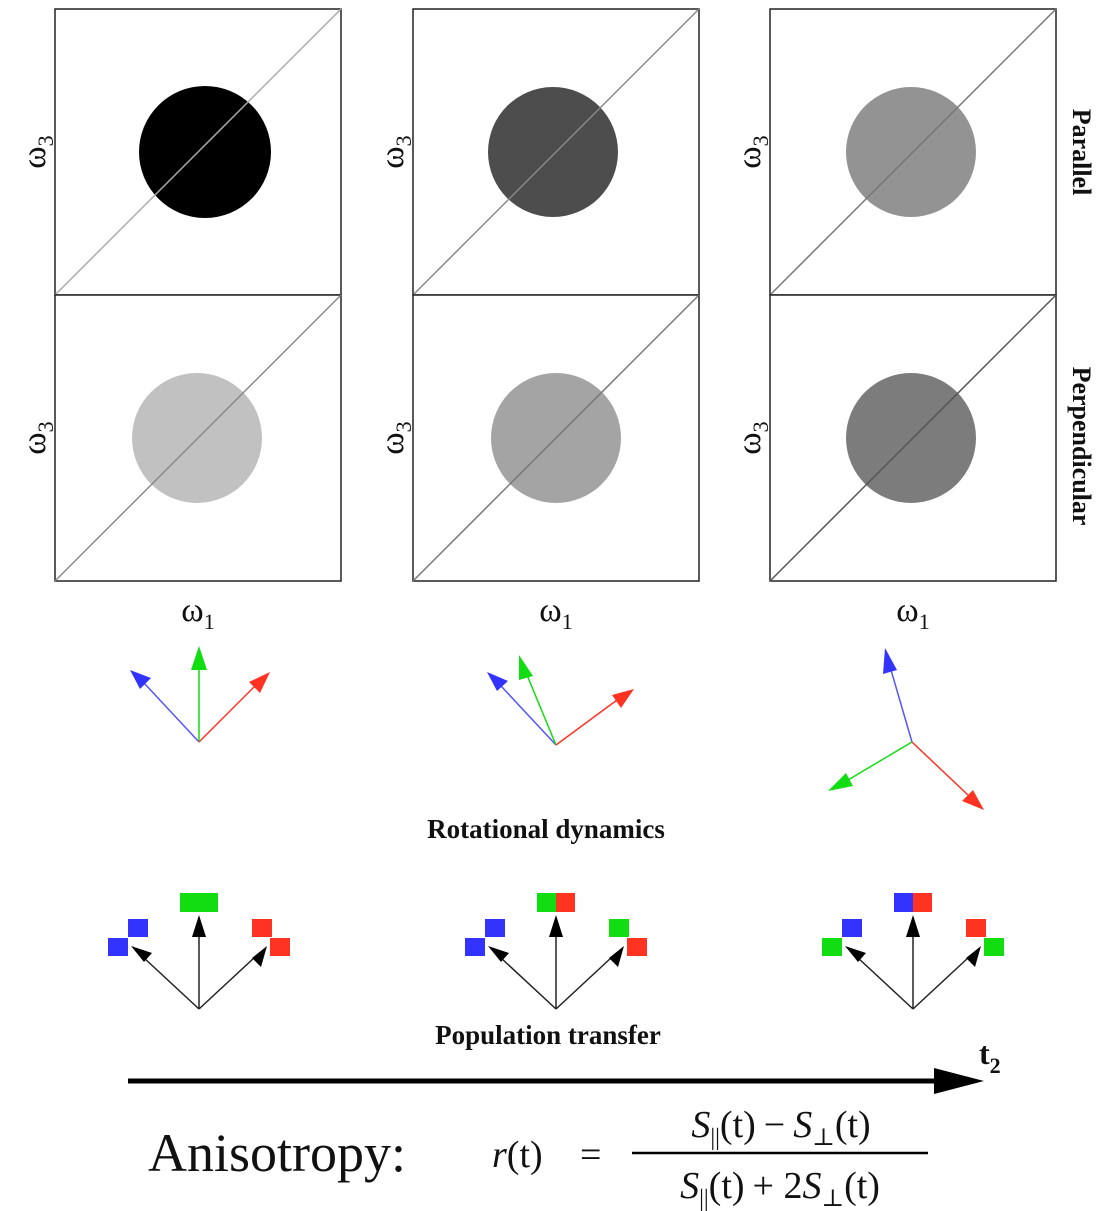 The height and width of the screenshot is (1211, 1102). Describe the element at coordinates (560, 700) in the screenshot. I see `rotation-arrows-col2` at that location.